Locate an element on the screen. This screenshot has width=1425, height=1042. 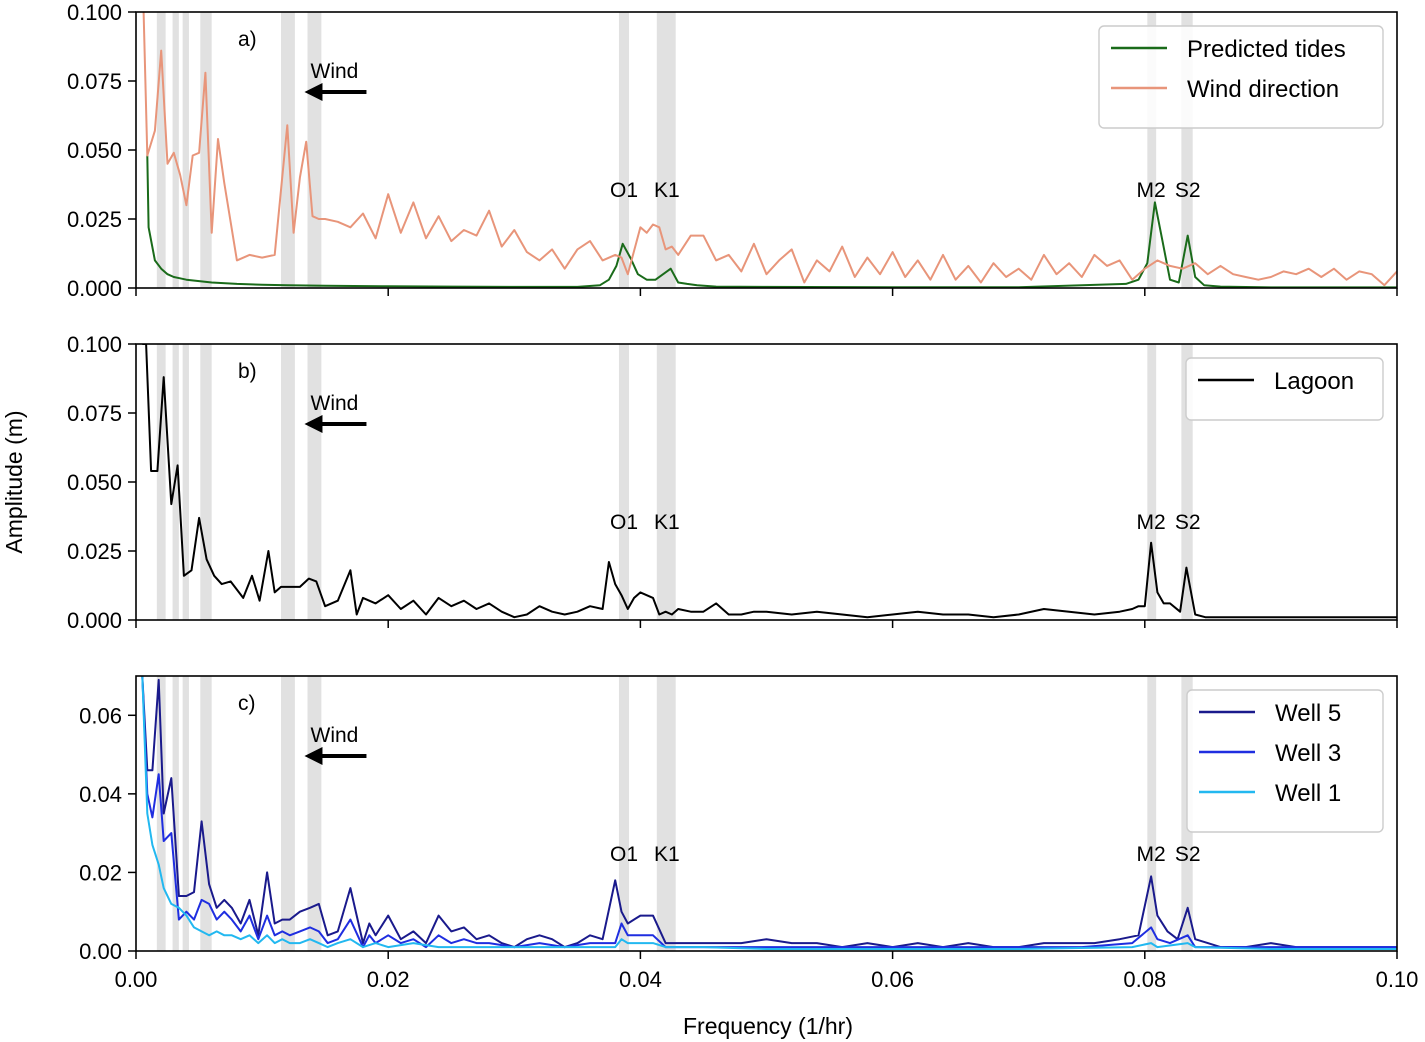
y-tick-label: 0.00 is located at coordinates (100, 951).